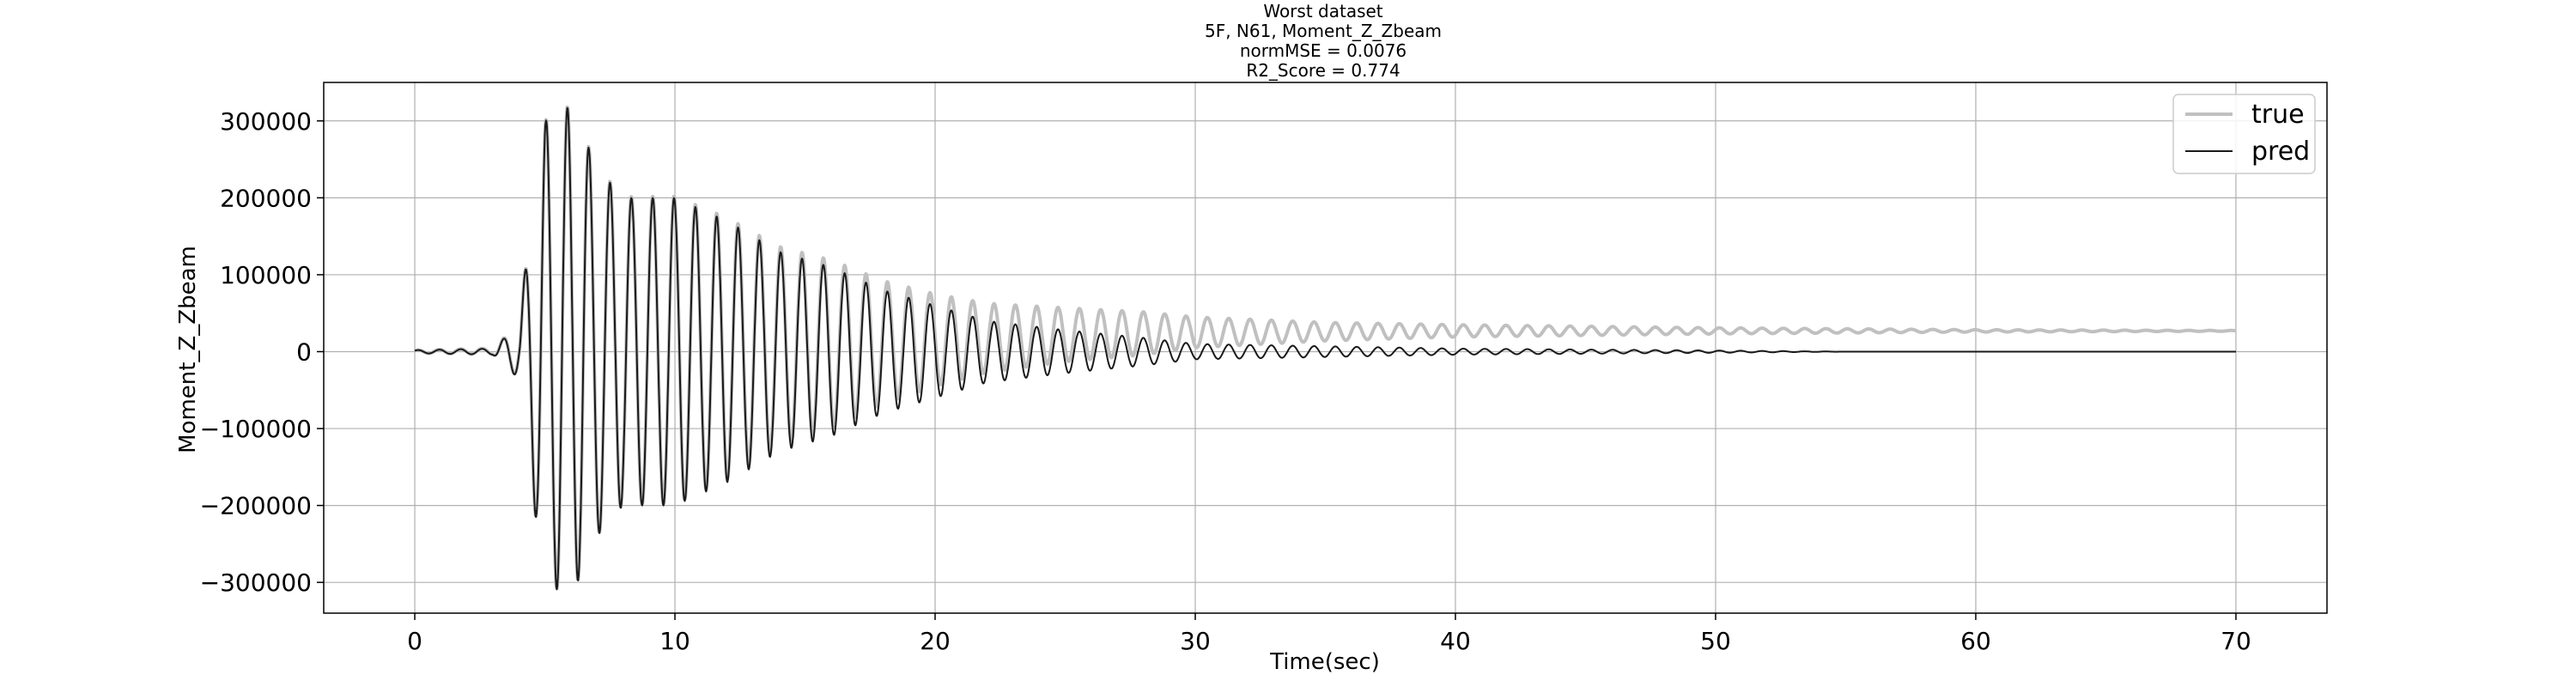 Image resolution: width=2576 pixels, height=687 pixels. I want to click on y-tick-label: 300000, so click(266, 121).